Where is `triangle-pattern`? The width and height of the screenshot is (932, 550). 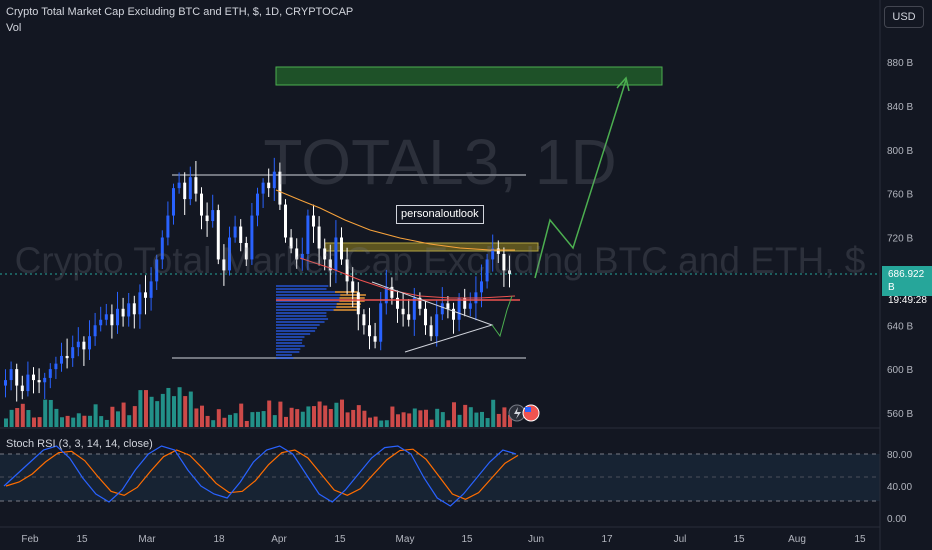 triangle-pattern is located at coordinates (432, 317).